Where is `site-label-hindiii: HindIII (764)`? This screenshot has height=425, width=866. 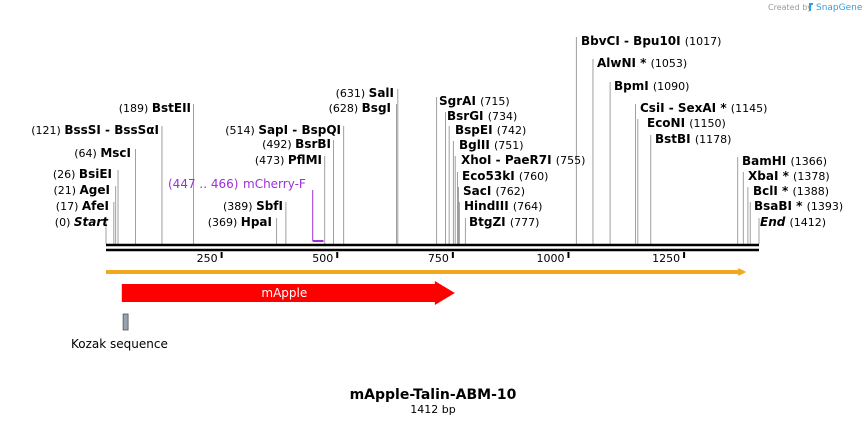
site-label-hindiii: HindIII (764) is located at coordinates (503, 206).